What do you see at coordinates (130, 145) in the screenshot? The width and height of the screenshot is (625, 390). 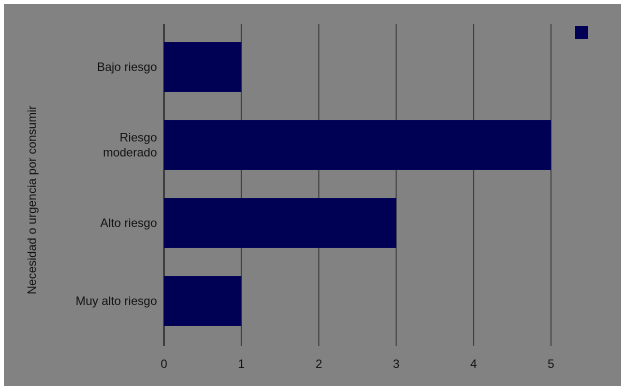 I see `category-label: Riesgo moderado` at bounding box center [130, 145].